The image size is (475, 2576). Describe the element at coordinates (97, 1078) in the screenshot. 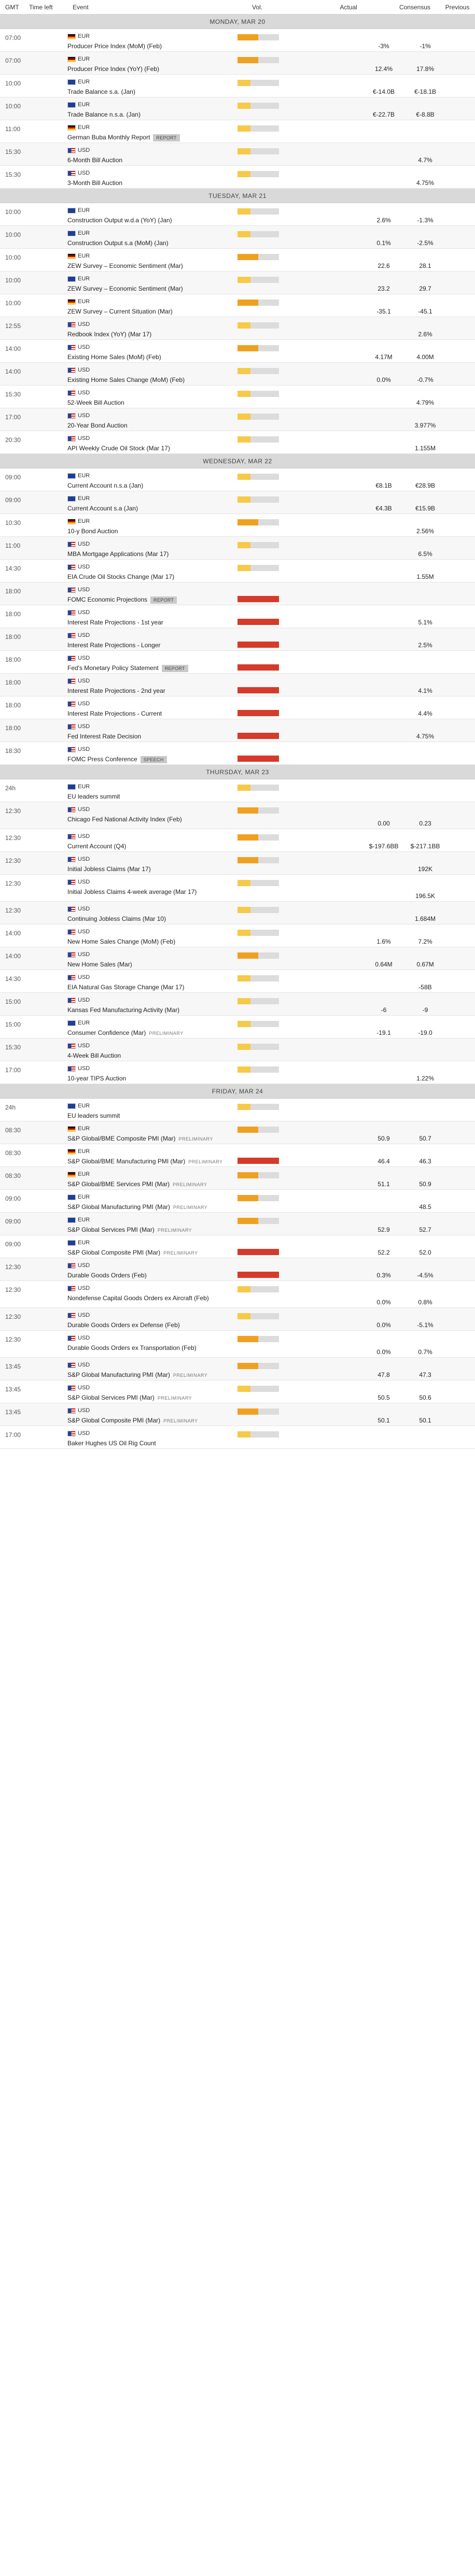

I see `event-name-text: 10-year TIPS Auction` at that location.